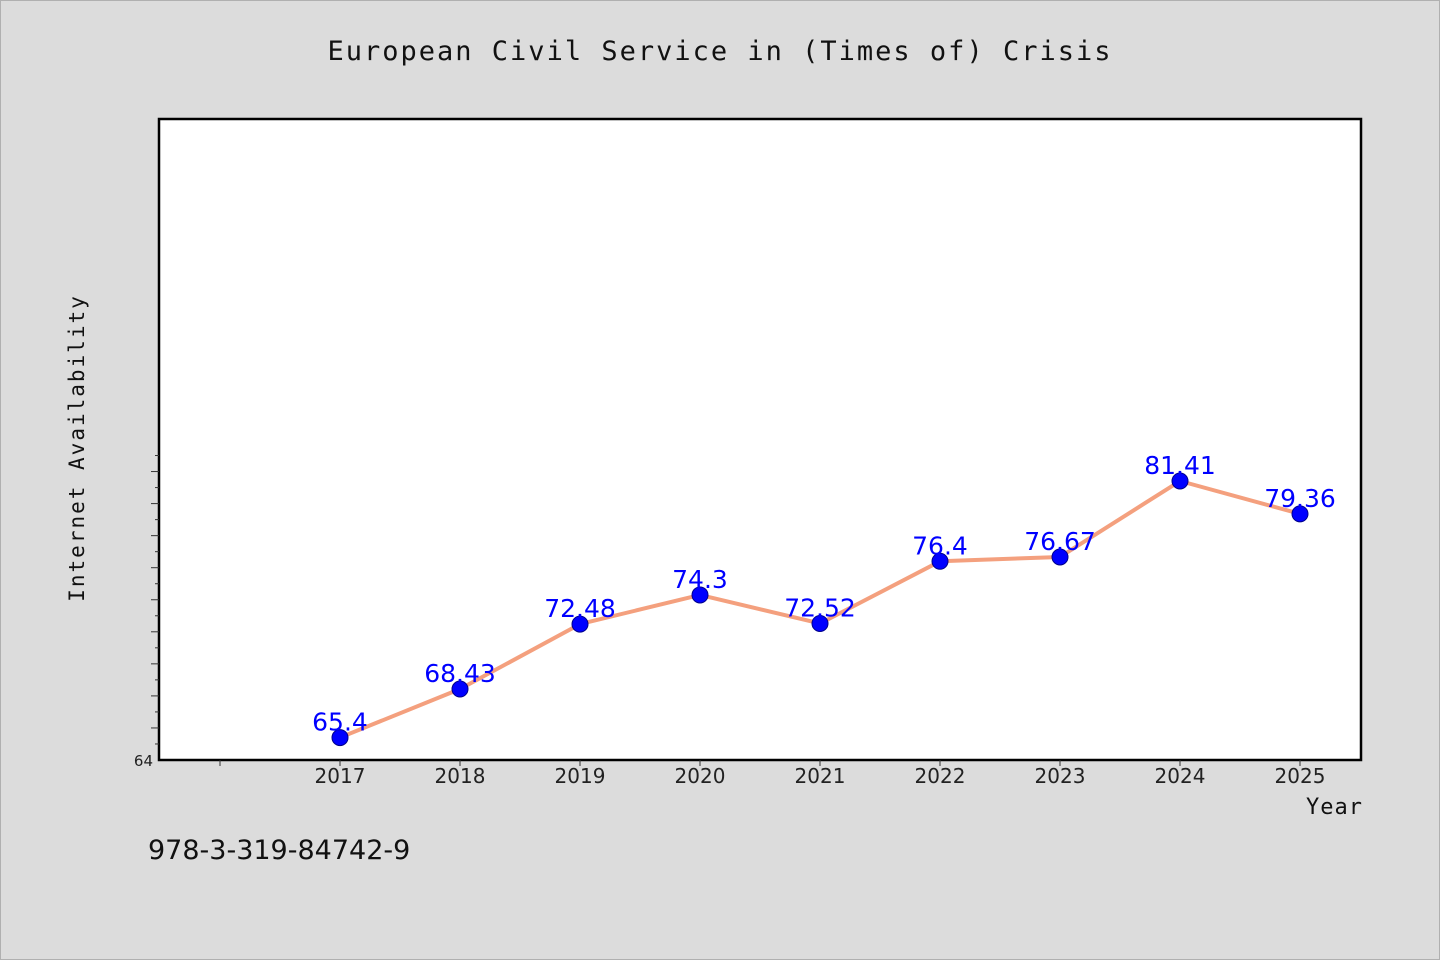  Describe the element at coordinates (1300, 498) in the screenshot. I see `data-label: 79.36` at that location.